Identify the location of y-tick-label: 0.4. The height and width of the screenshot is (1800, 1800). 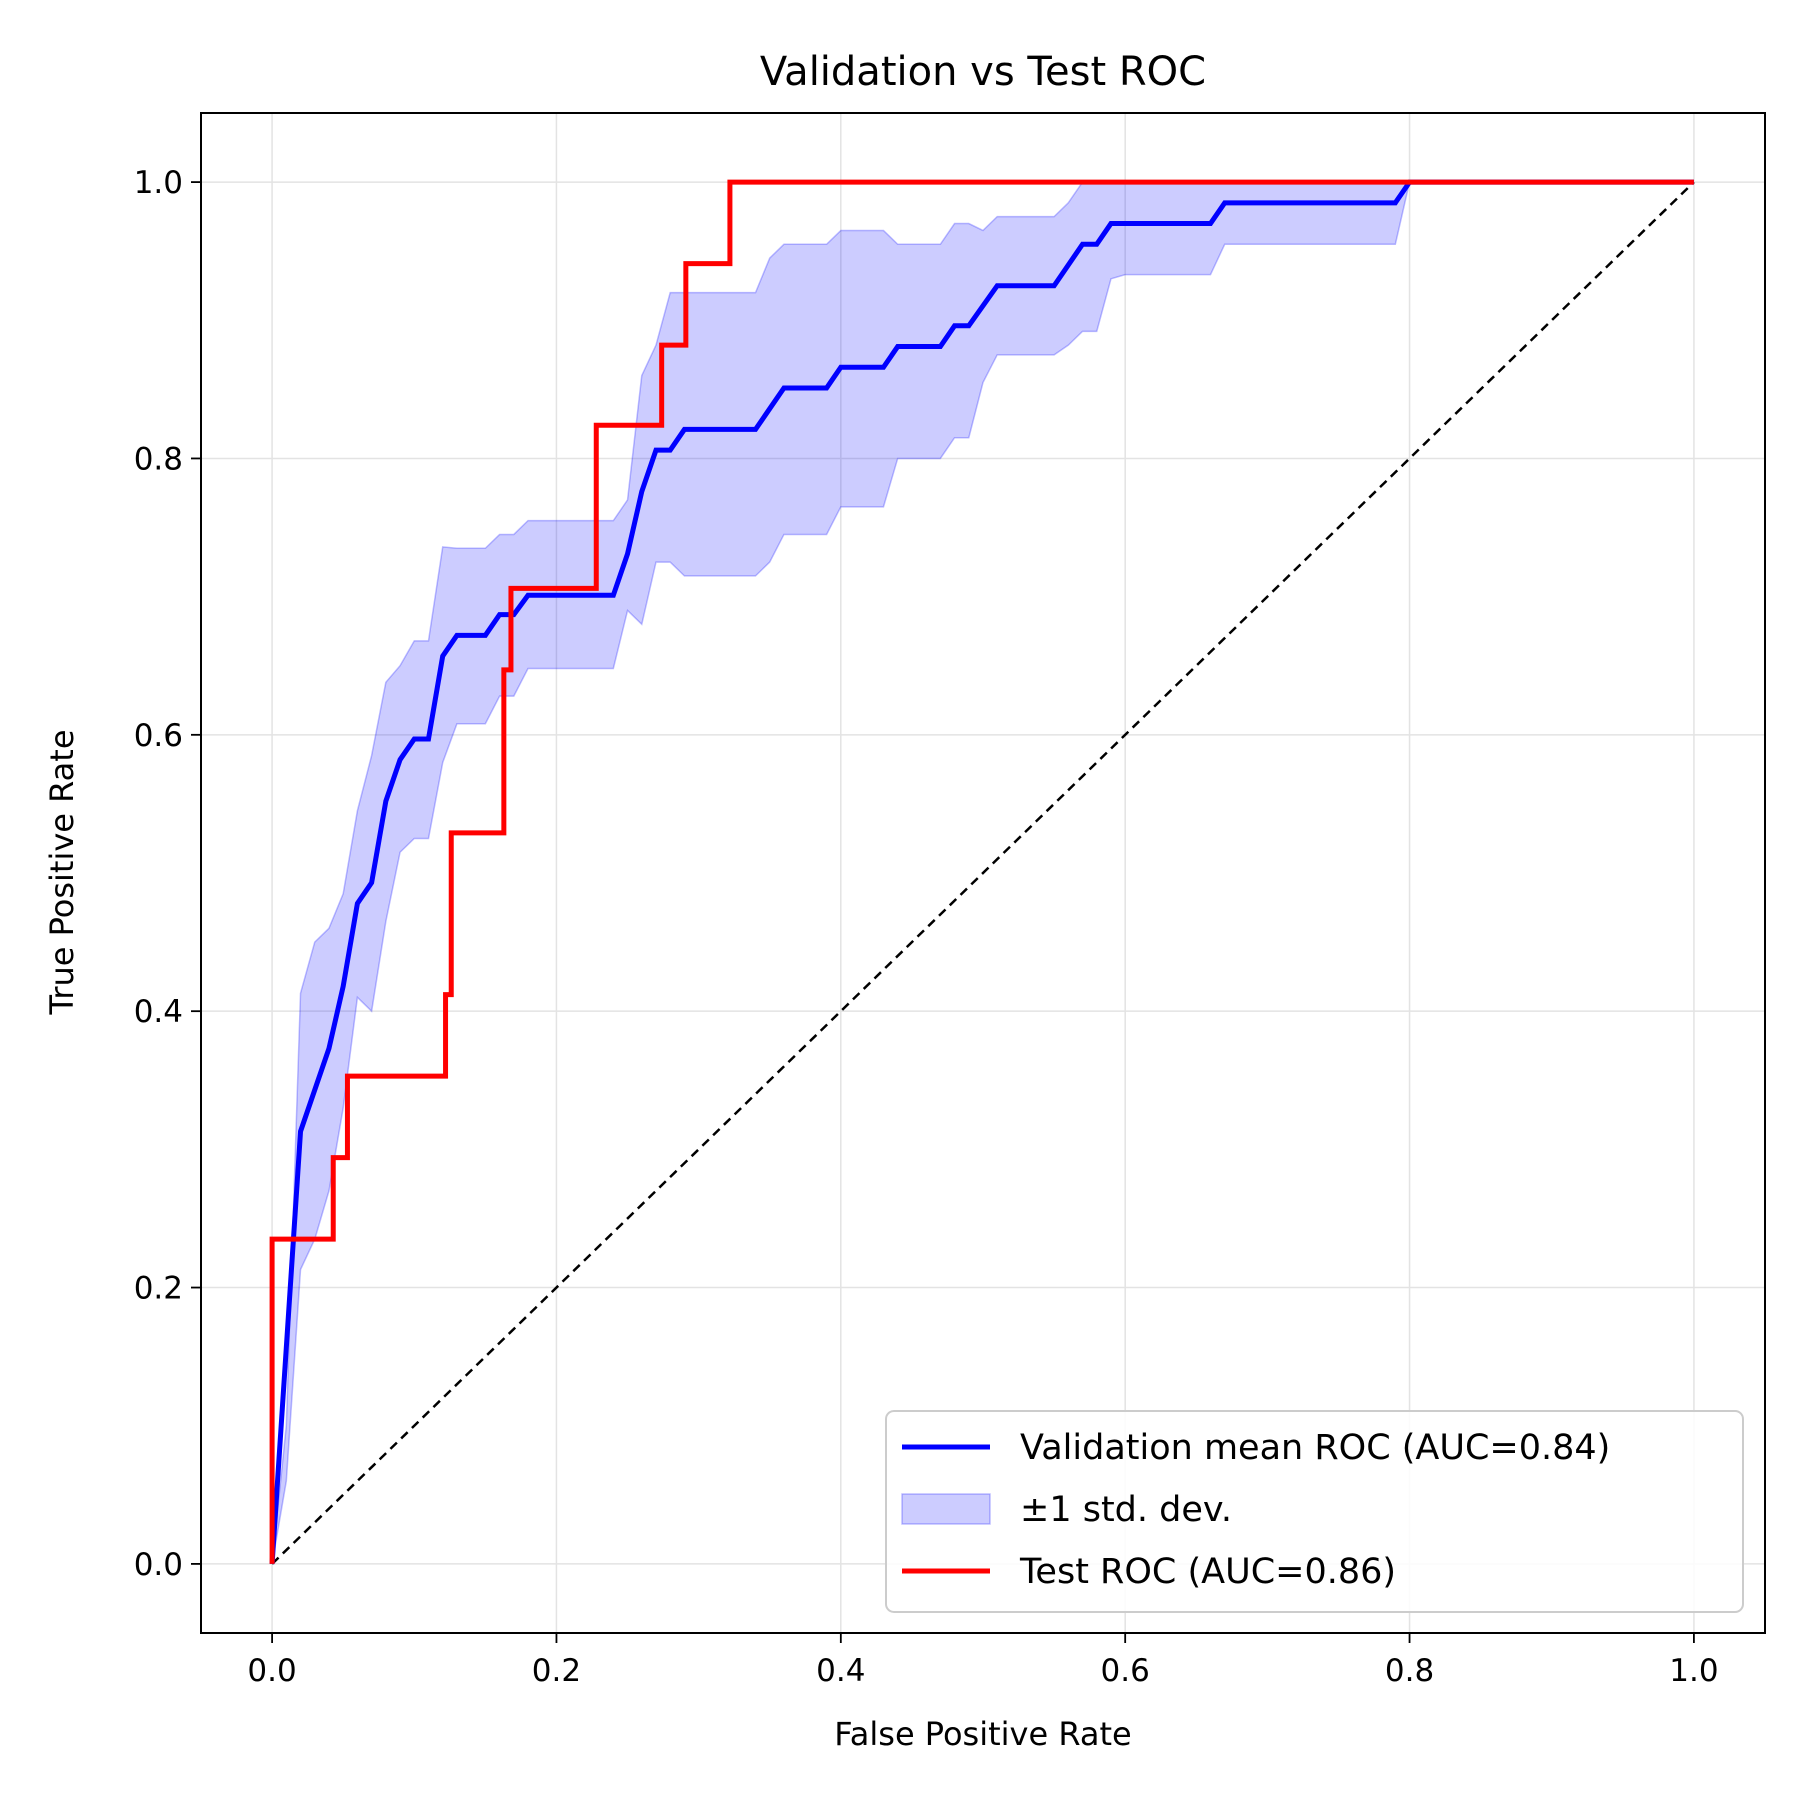
(158, 1012).